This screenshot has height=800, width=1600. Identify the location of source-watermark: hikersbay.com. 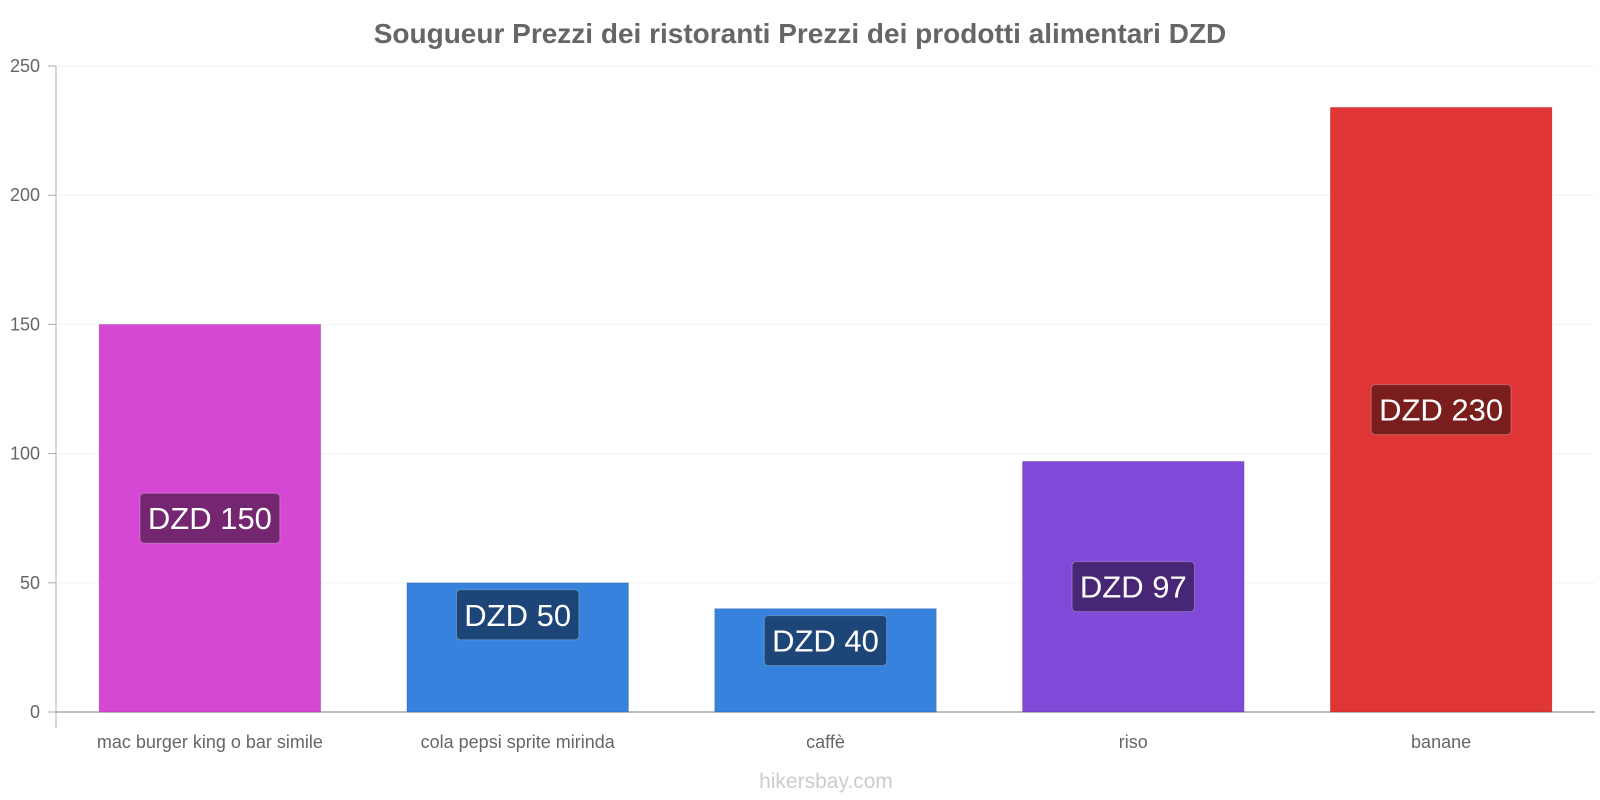
(826, 781).